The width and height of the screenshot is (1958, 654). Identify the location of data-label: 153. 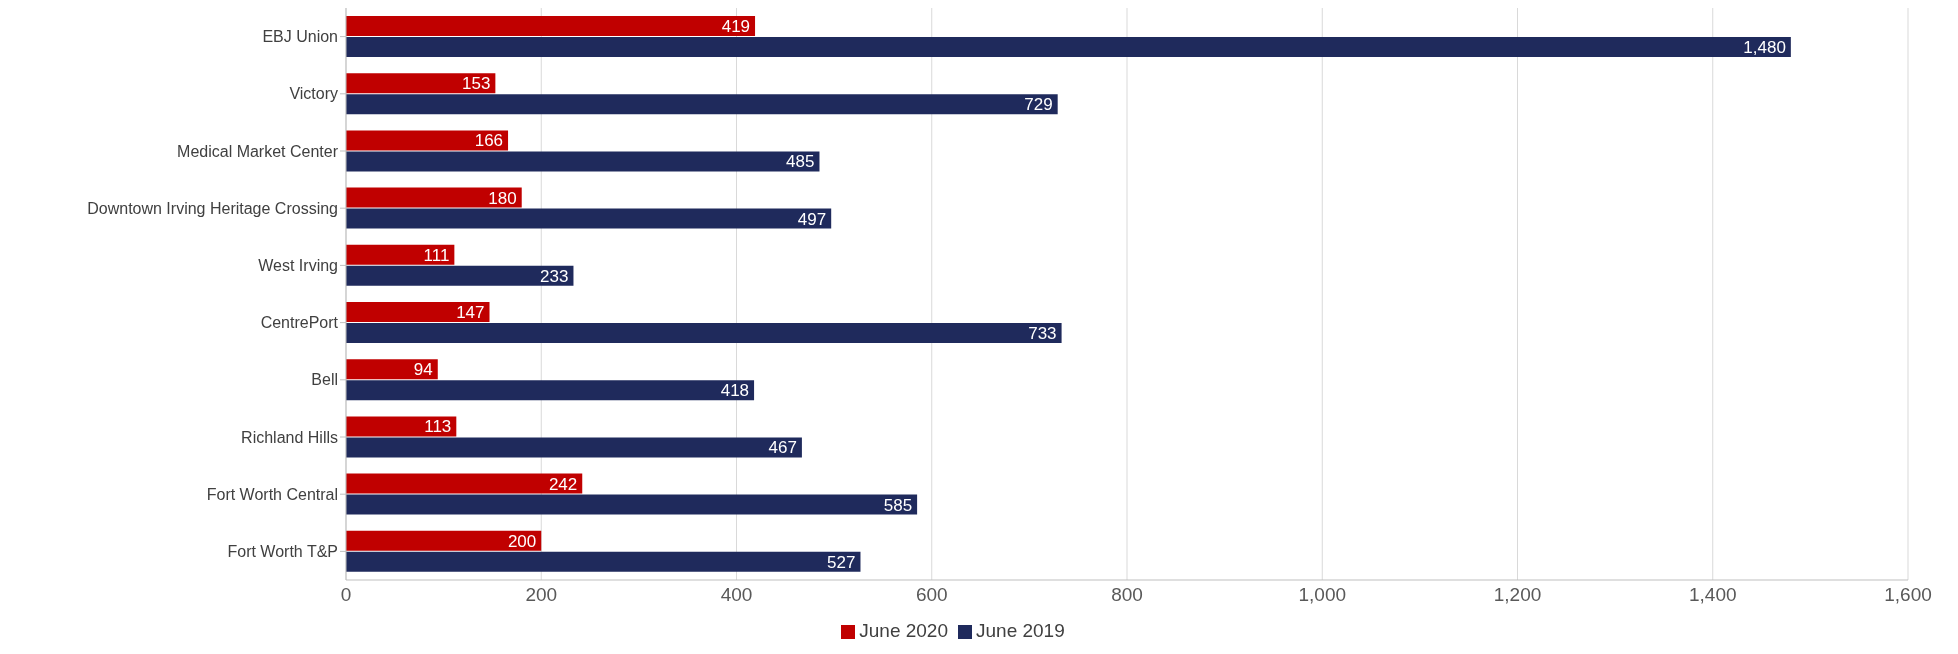
(476, 84).